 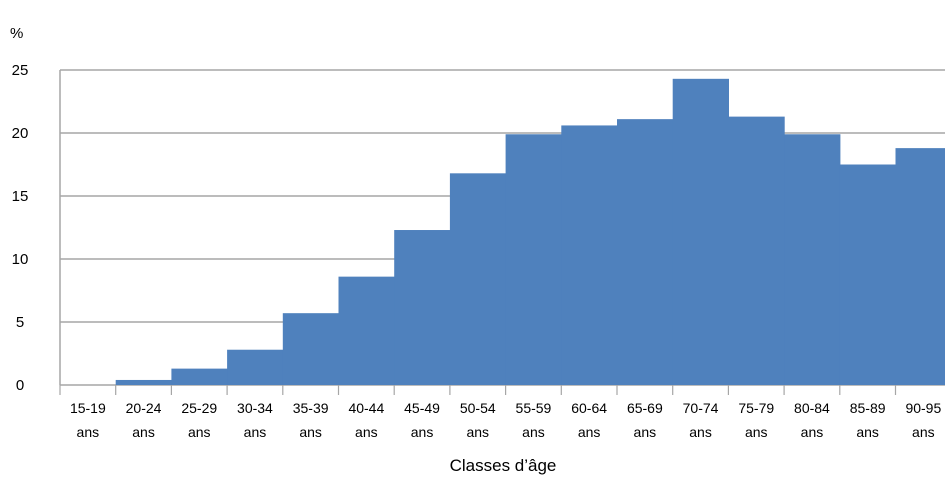 What do you see at coordinates (366, 432) in the screenshot?
I see `x-tick-sublabel-40-44: ans` at bounding box center [366, 432].